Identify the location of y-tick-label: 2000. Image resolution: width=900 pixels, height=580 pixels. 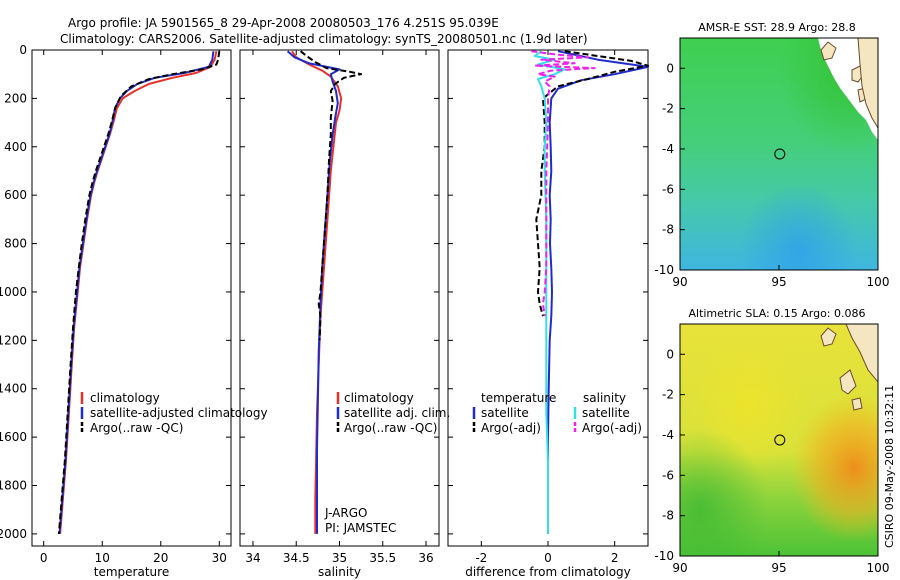
(13, 534).